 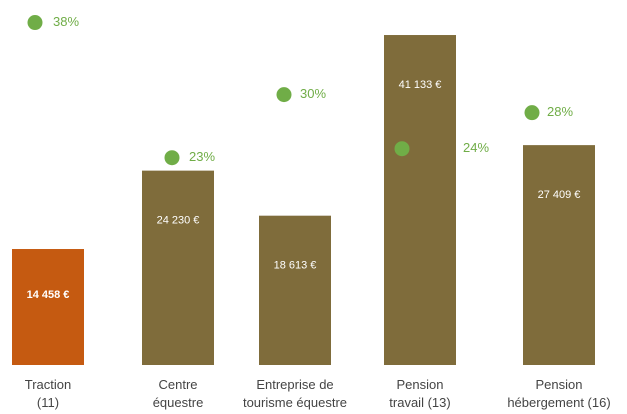 What do you see at coordinates (560, 111) in the screenshot?
I see `dot-value-label: 28%` at bounding box center [560, 111].